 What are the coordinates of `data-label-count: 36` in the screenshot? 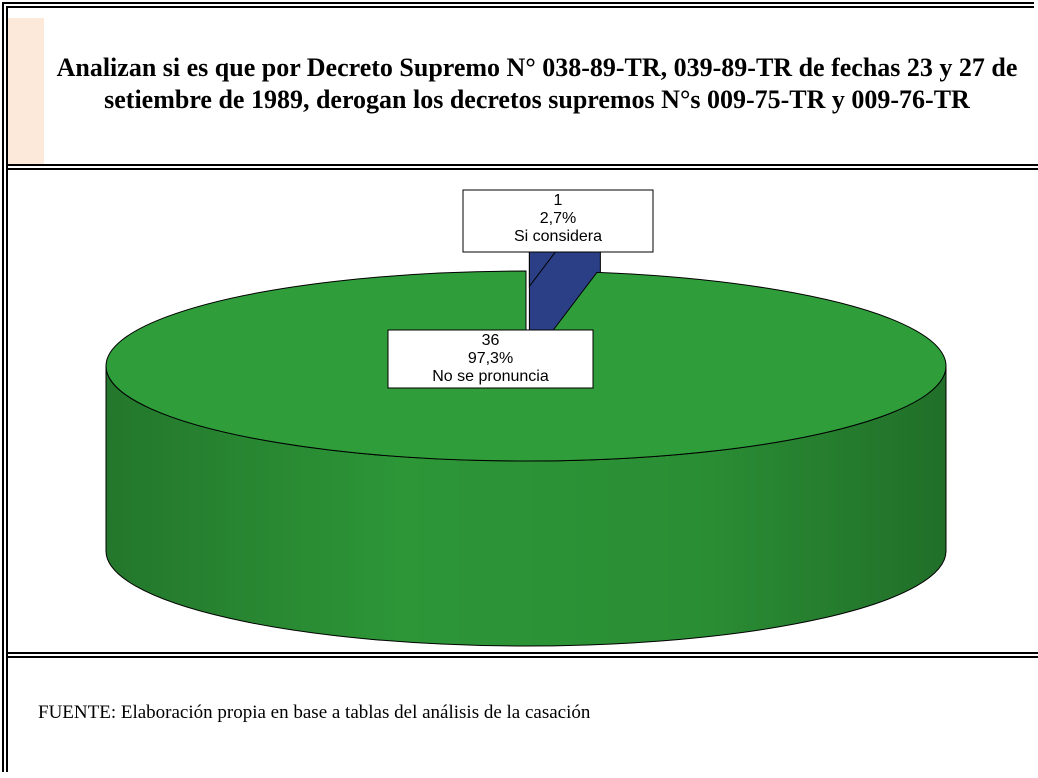 It's located at (491, 340).